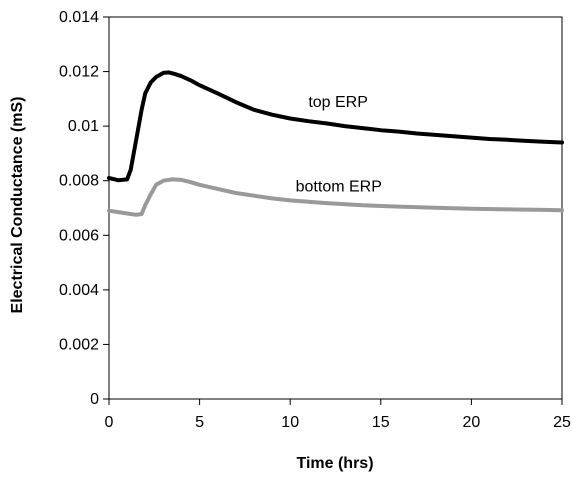 The width and height of the screenshot is (572, 479). I want to click on y-tick-label: 0.012, so click(79, 72).